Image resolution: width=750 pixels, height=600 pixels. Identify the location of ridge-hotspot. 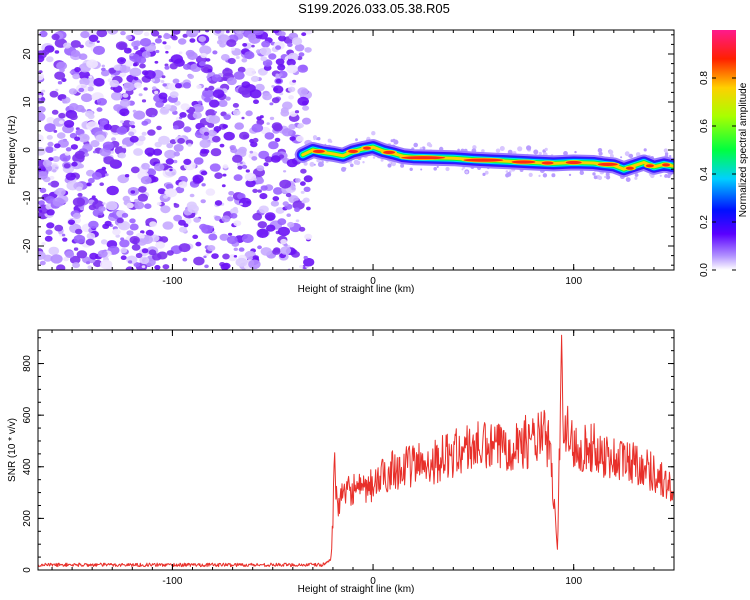
(523, 162).